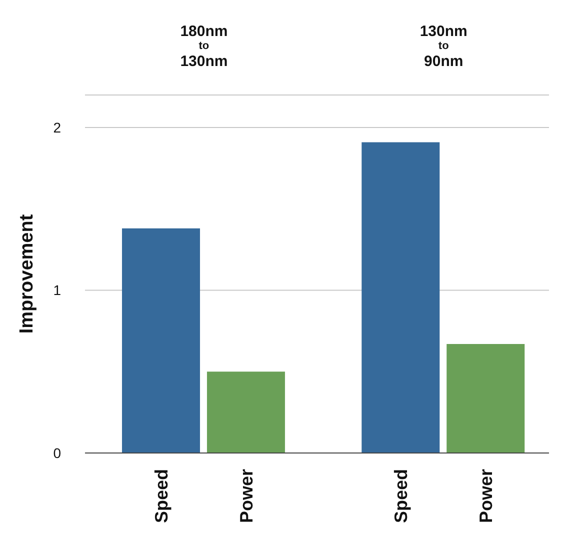 The height and width of the screenshot is (538, 565). Describe the element at coordinates (204, 46) in the screenshot. I see `text: 180nm to 130nm` at that location.